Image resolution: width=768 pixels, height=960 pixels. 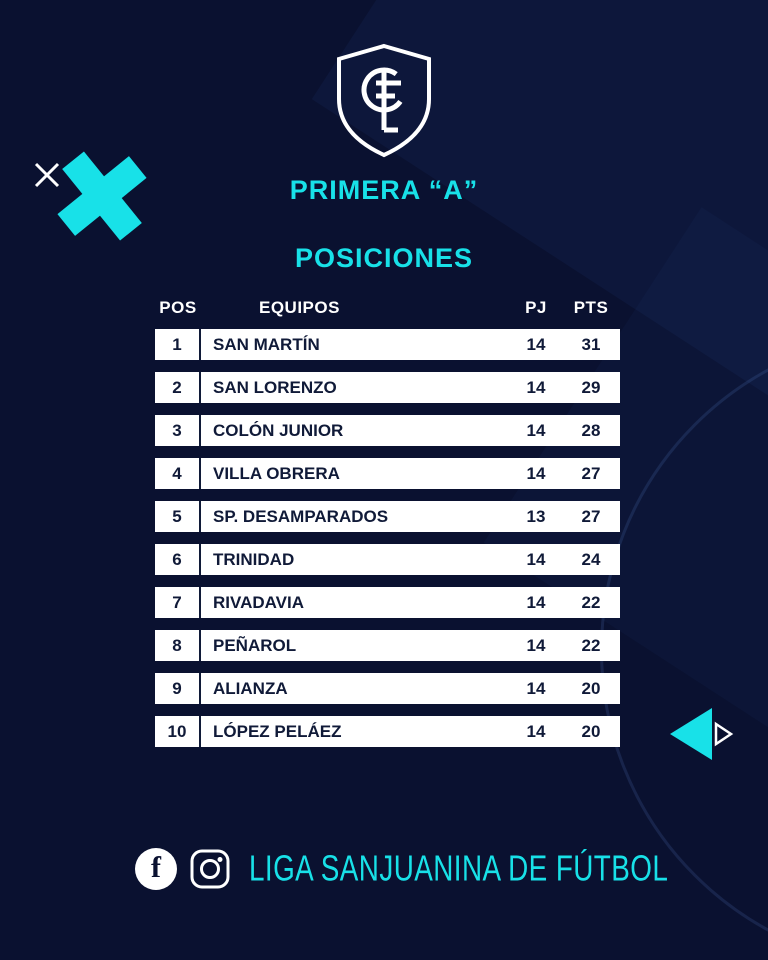 I want to click on row-team: SAN LORENZO, so click(x=275, y=387).